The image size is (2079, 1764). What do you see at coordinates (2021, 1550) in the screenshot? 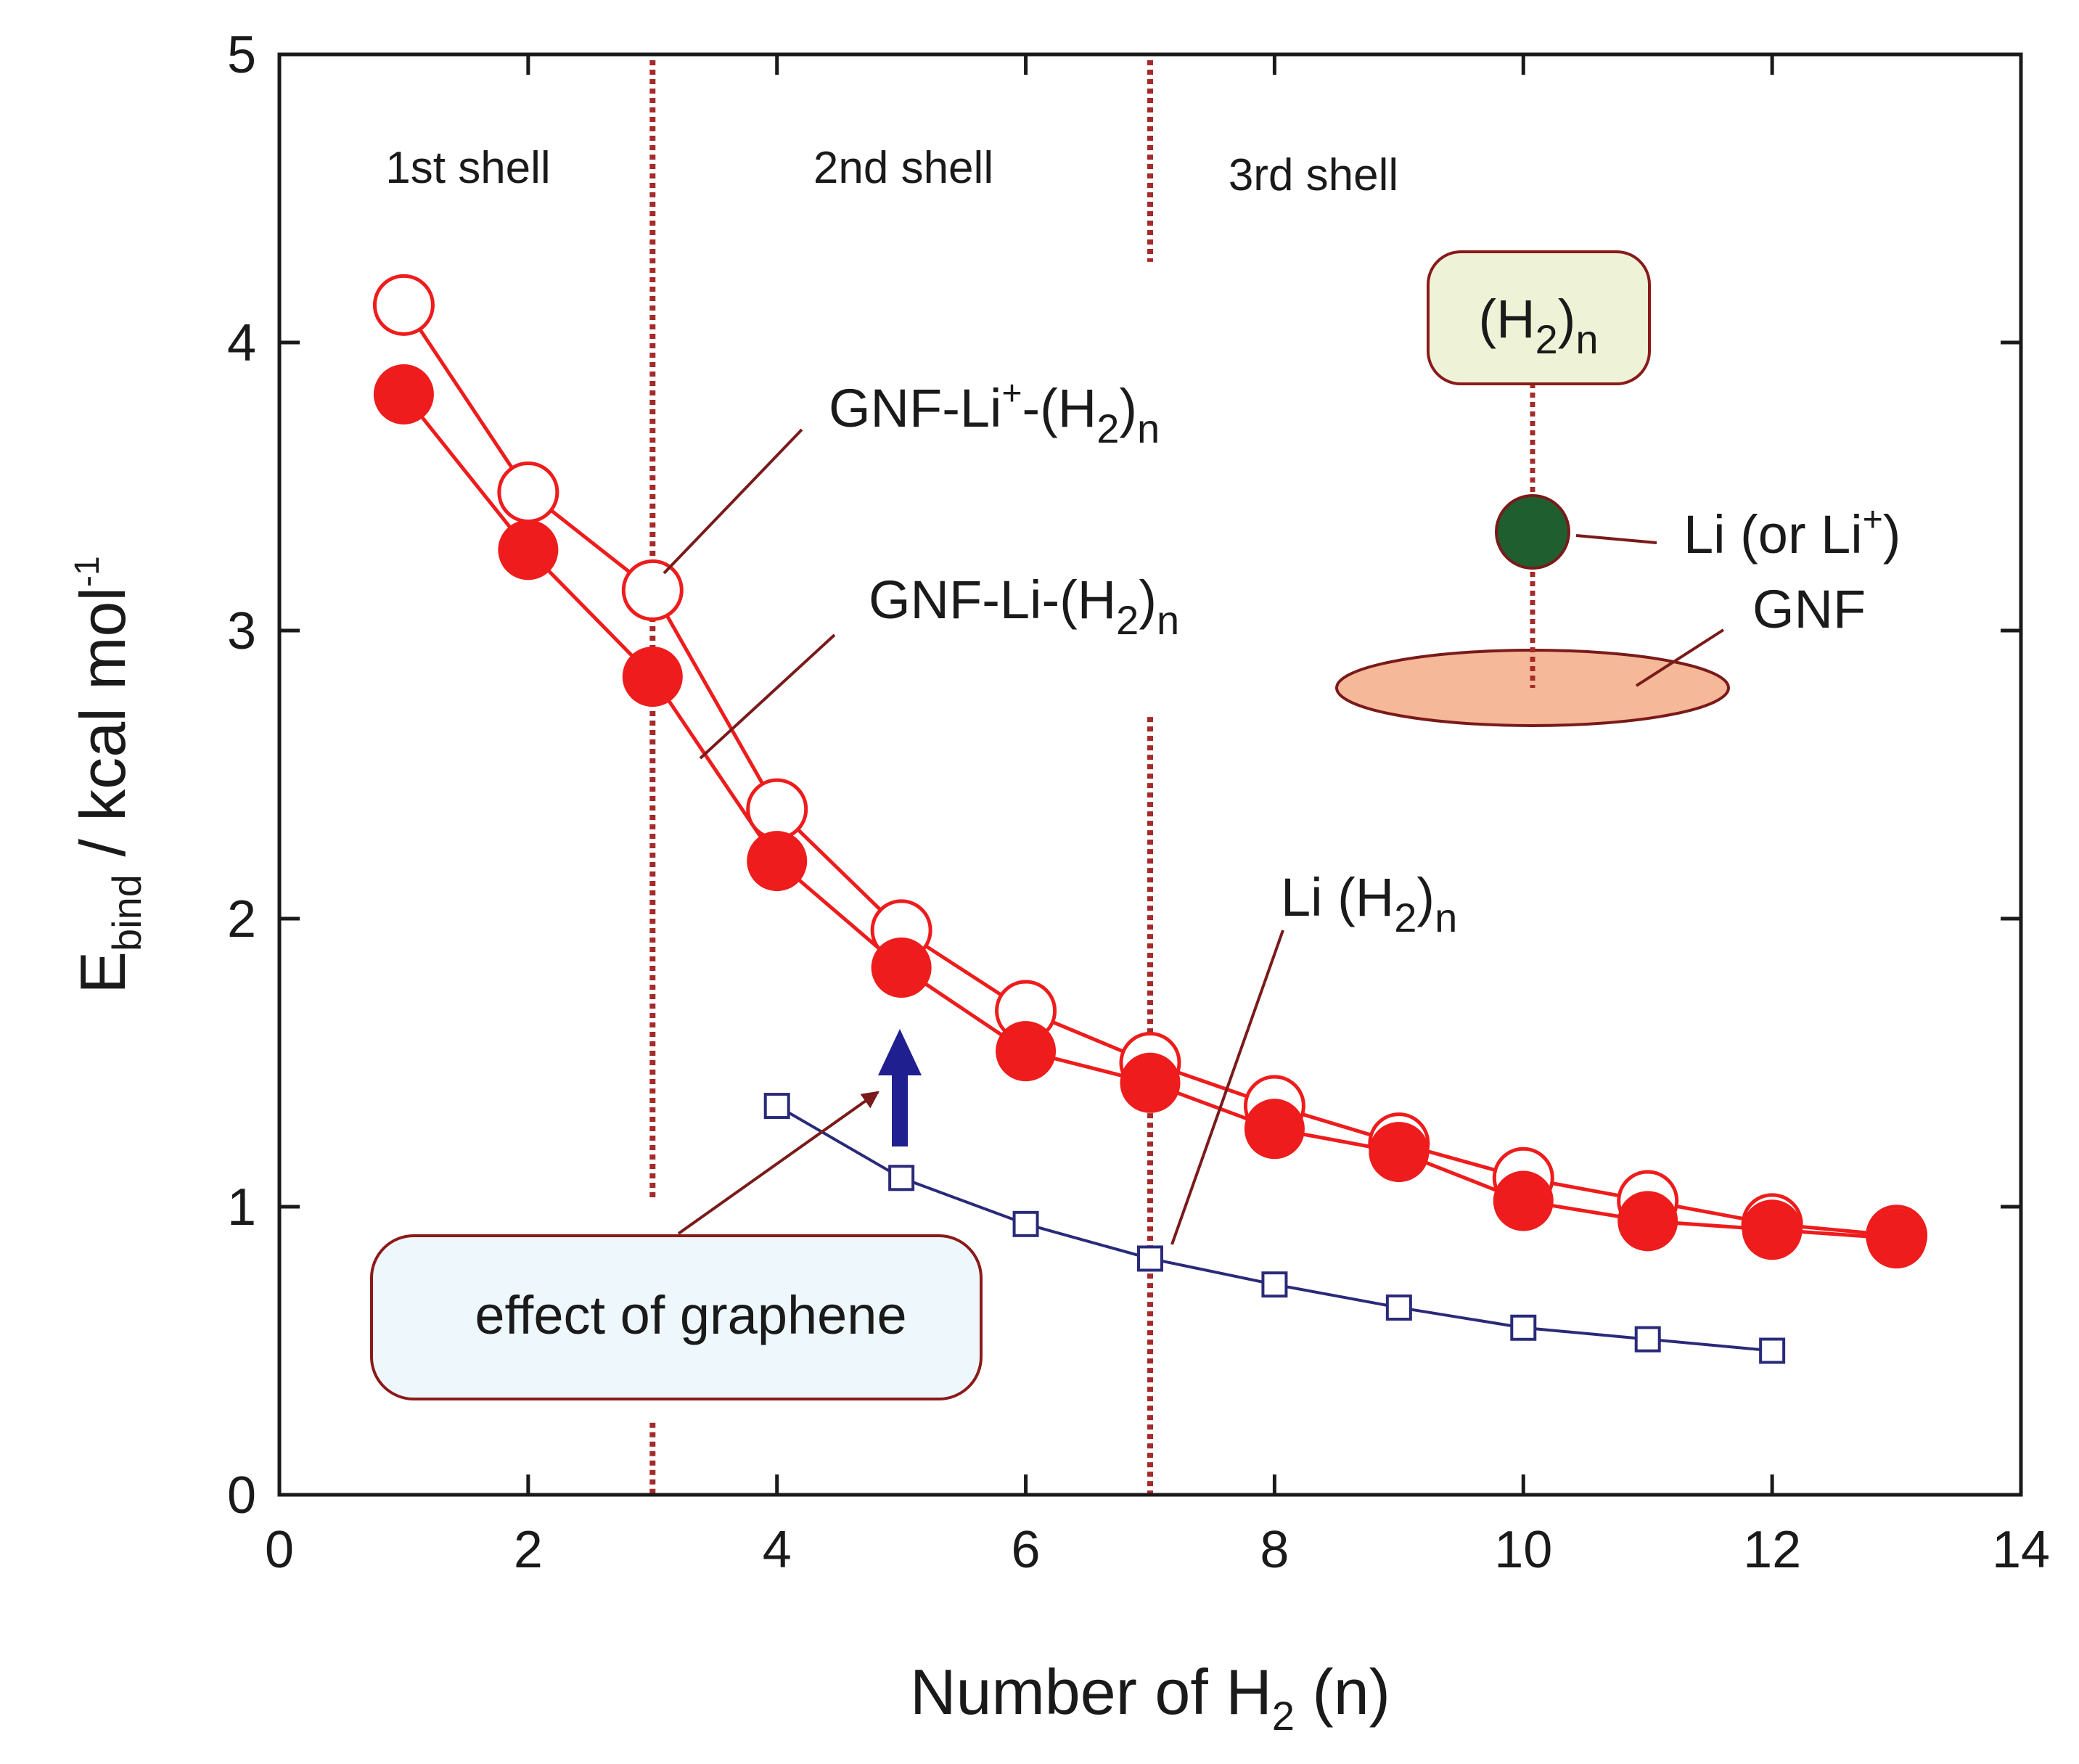
I see `x-tick-label-7: 14` at bounding box center [2021, 1550].